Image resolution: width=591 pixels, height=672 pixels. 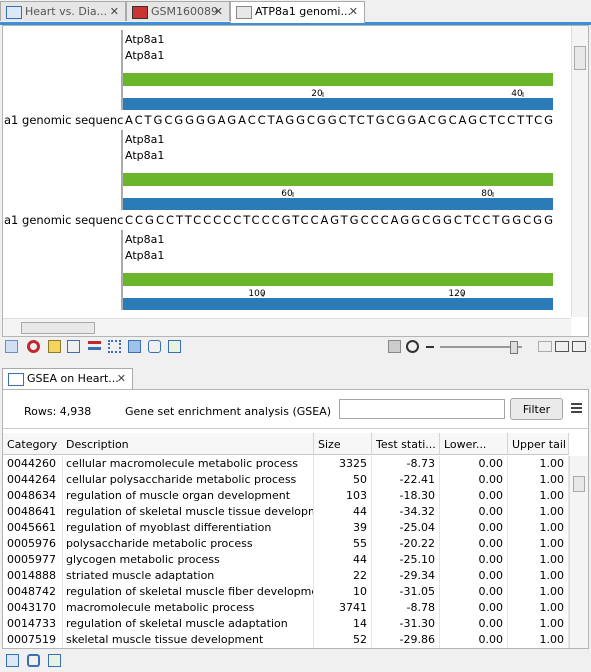 I want to click on tab: GSM160089 ✕, so click(x=178, y=11).